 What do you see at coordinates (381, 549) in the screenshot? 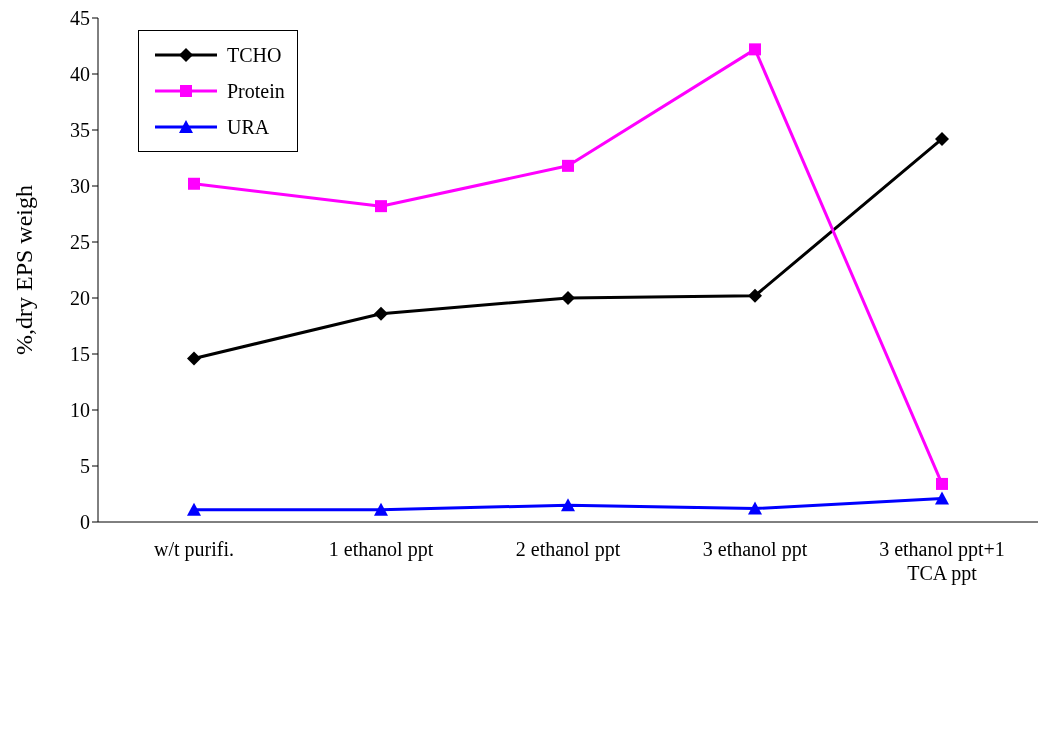
I see `x-tick-label: 1 ethanol ppt` at bounding box center [381, 549].